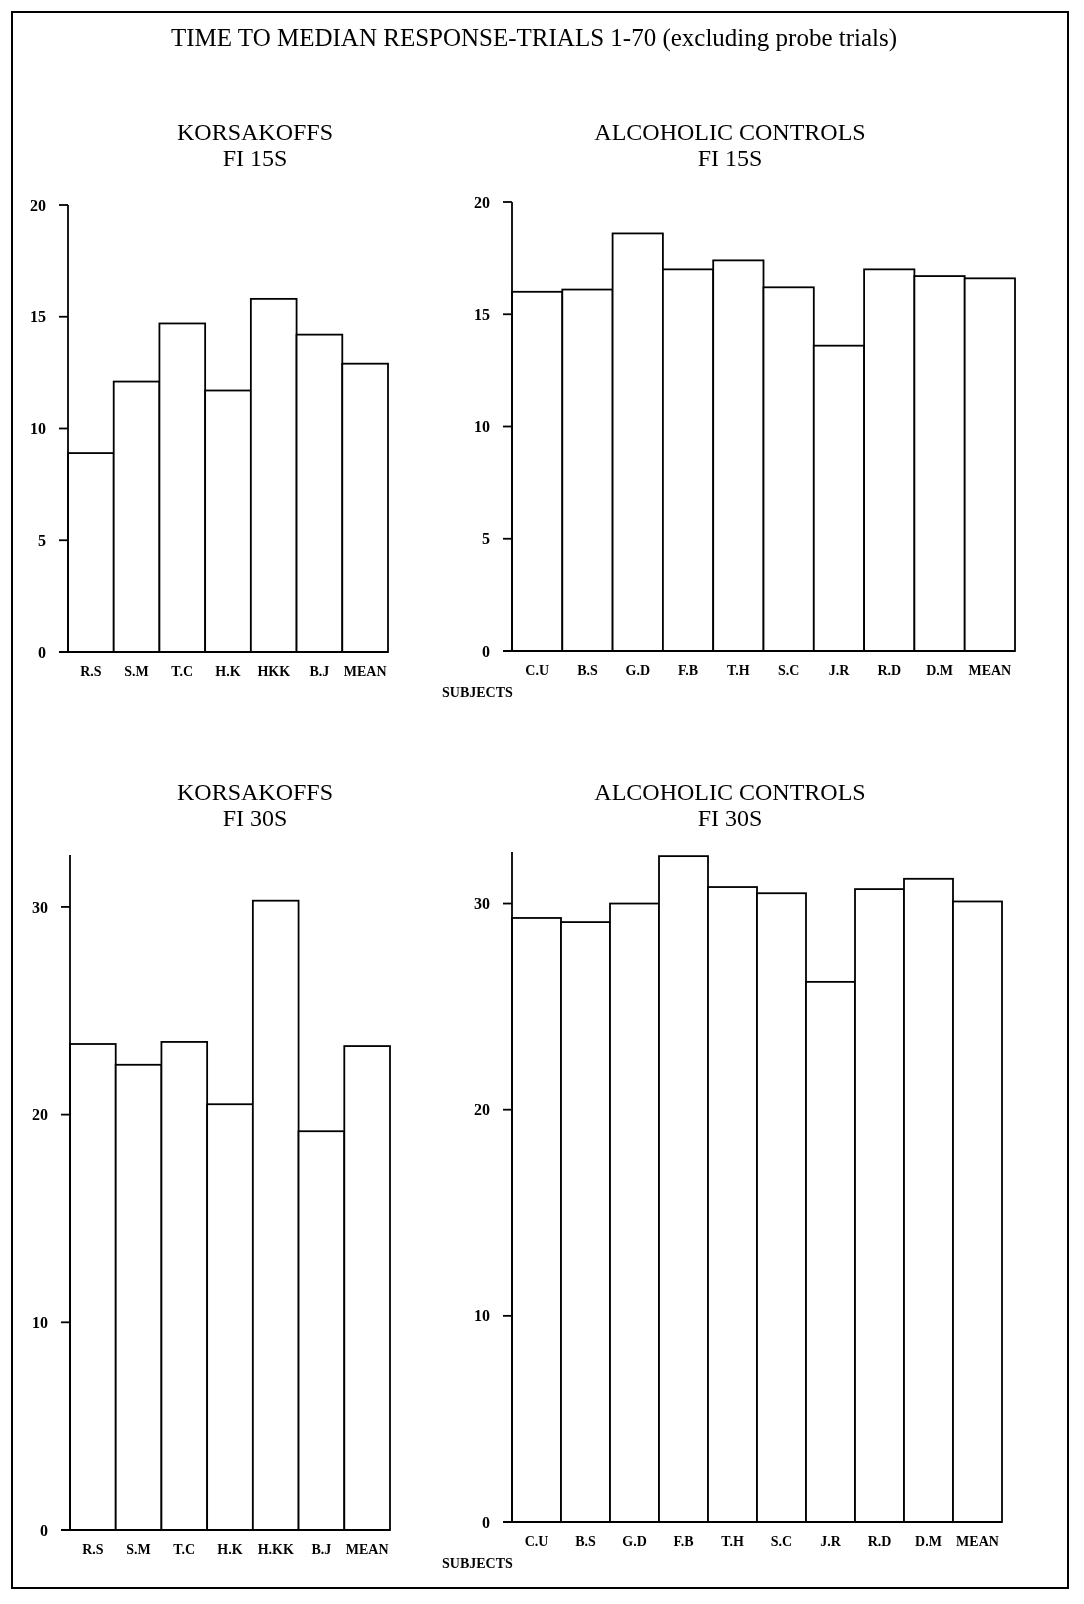 This screenshot has height=1604, width=1084. Describe the element at coordinates (274, 671) in the screenshot. I see `x-tick-label: HKK` at that location.